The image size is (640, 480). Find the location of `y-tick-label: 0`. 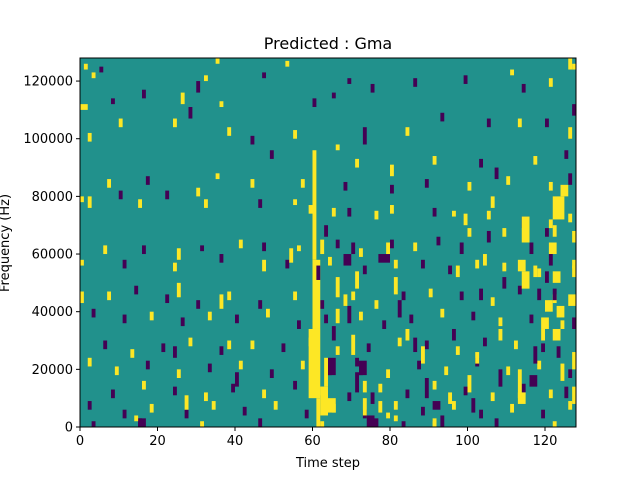

y-tick-label: 0 is located at coordinates (69, 428).